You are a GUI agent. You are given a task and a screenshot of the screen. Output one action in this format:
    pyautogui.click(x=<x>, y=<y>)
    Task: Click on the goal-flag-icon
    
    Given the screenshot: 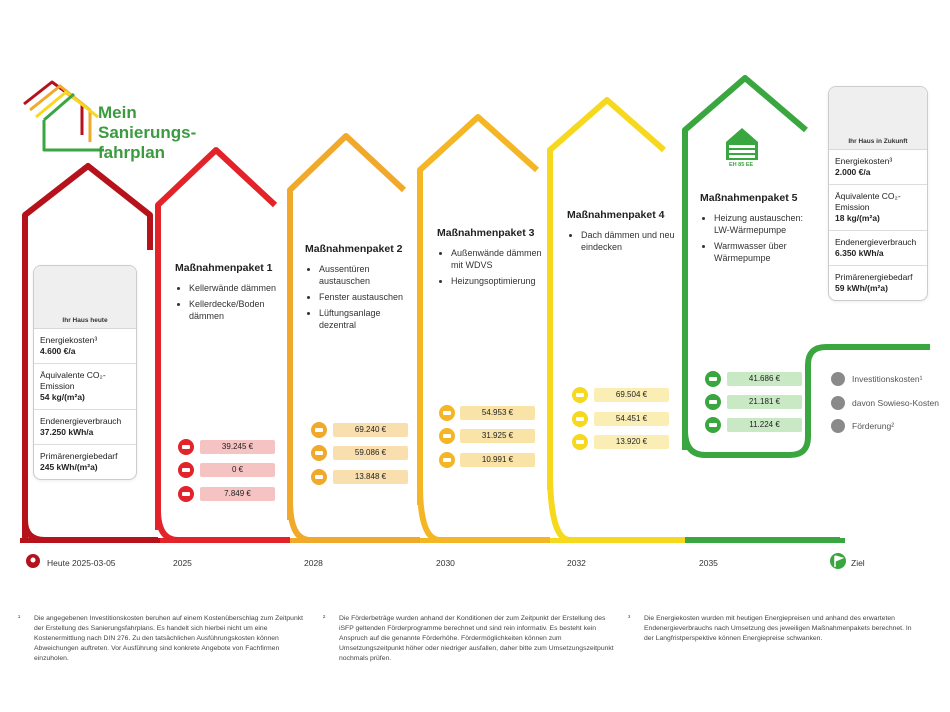 What is the action you would take?
    pyautogui.click(x=838, y=561)
    